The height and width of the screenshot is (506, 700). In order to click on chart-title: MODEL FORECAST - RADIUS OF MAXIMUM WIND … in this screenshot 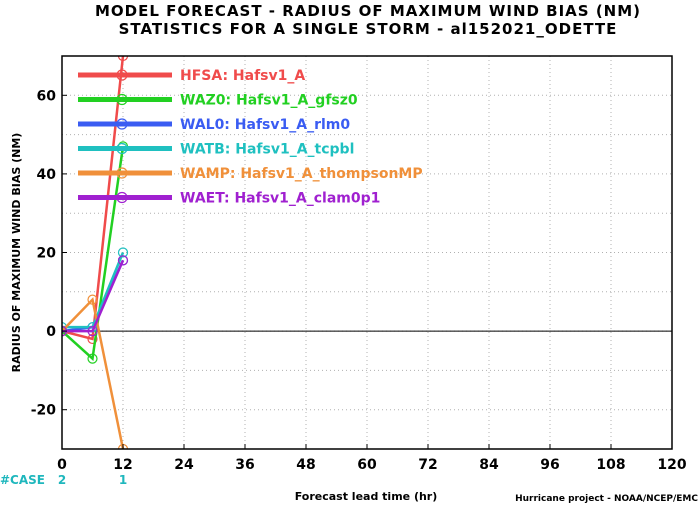, I will do `click(368, 11)`.